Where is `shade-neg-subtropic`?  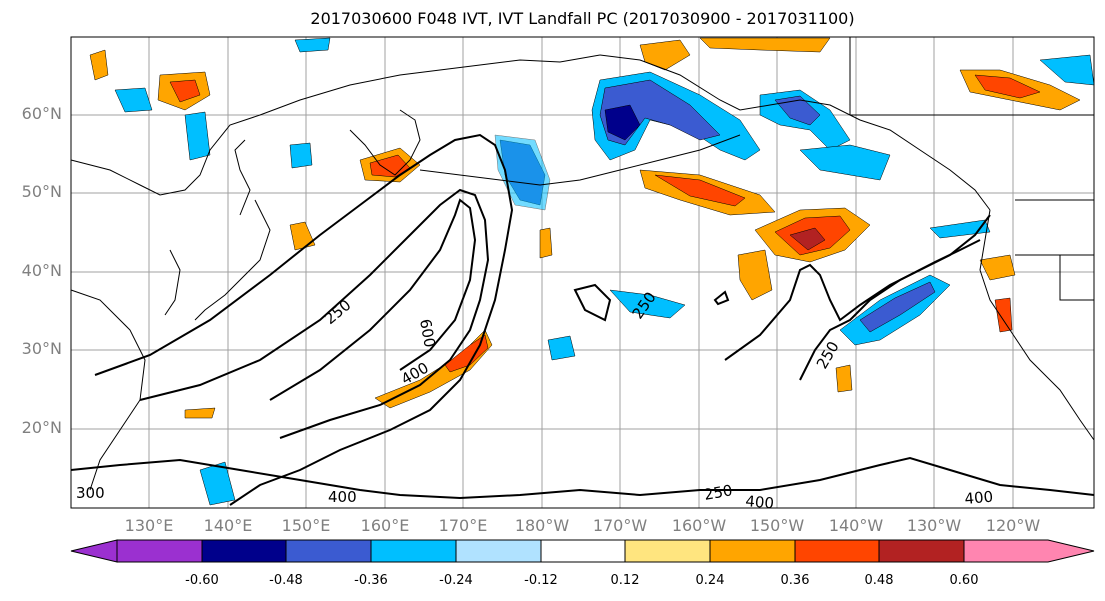 shade-neg-subtropic is located at coordinates (647, 304).